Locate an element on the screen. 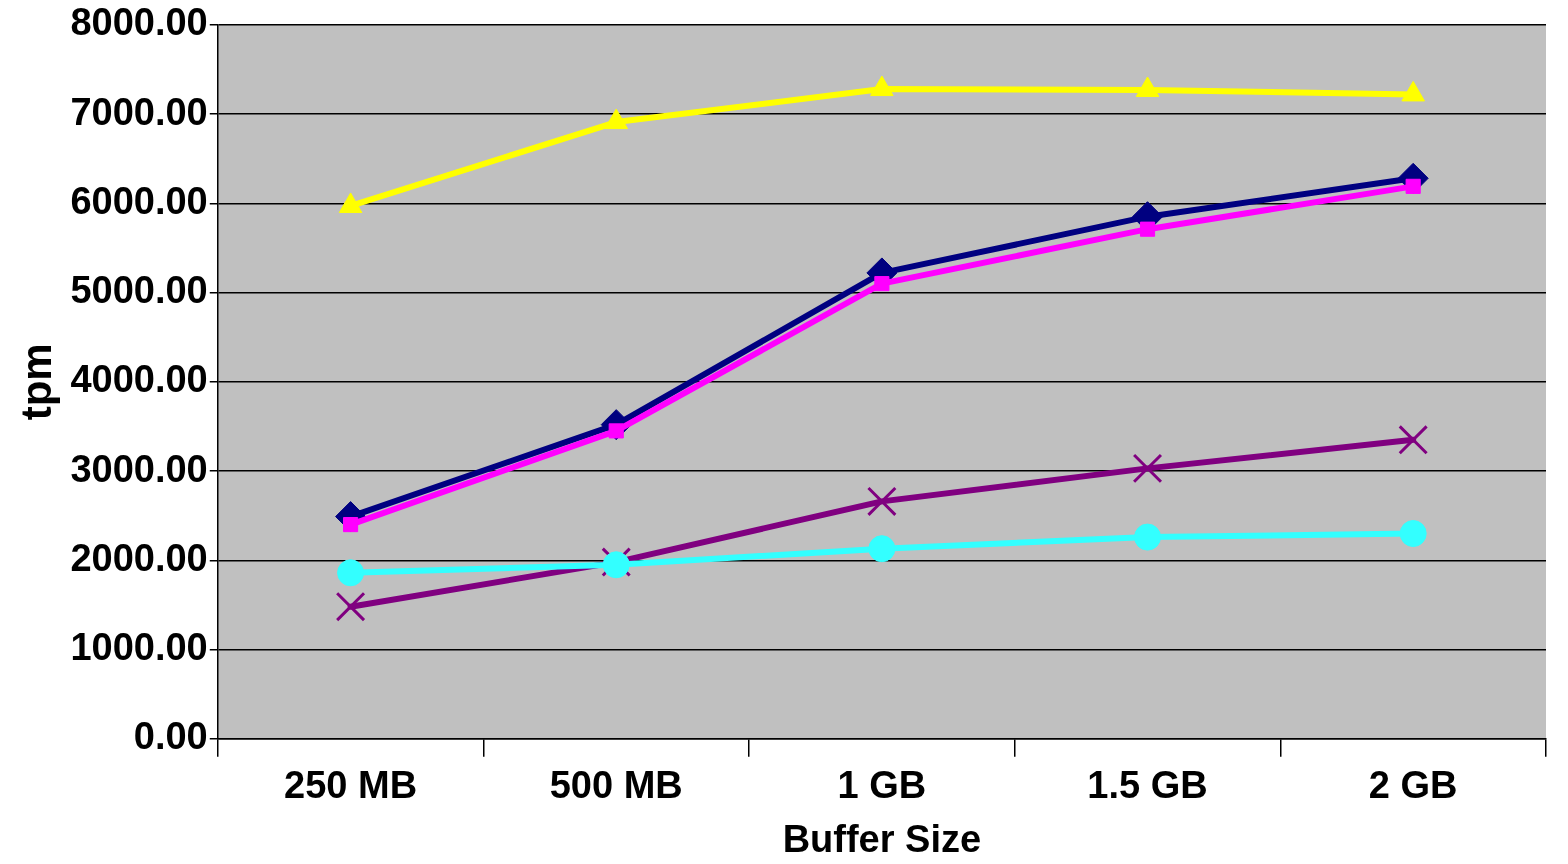 This screenshot has height=864, width=1568. x-tick-label: 1 GB is located at coordinates (882, 785).